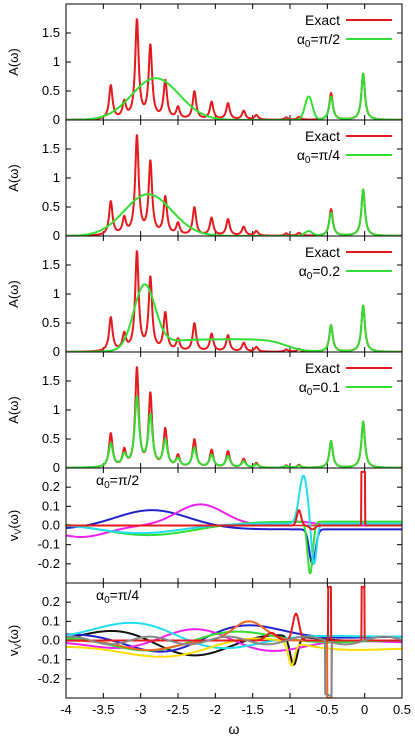  Describe the element at coordinates (117, 481) in the screenshot. I see `panel-annotation: α0=π/2` at that location.